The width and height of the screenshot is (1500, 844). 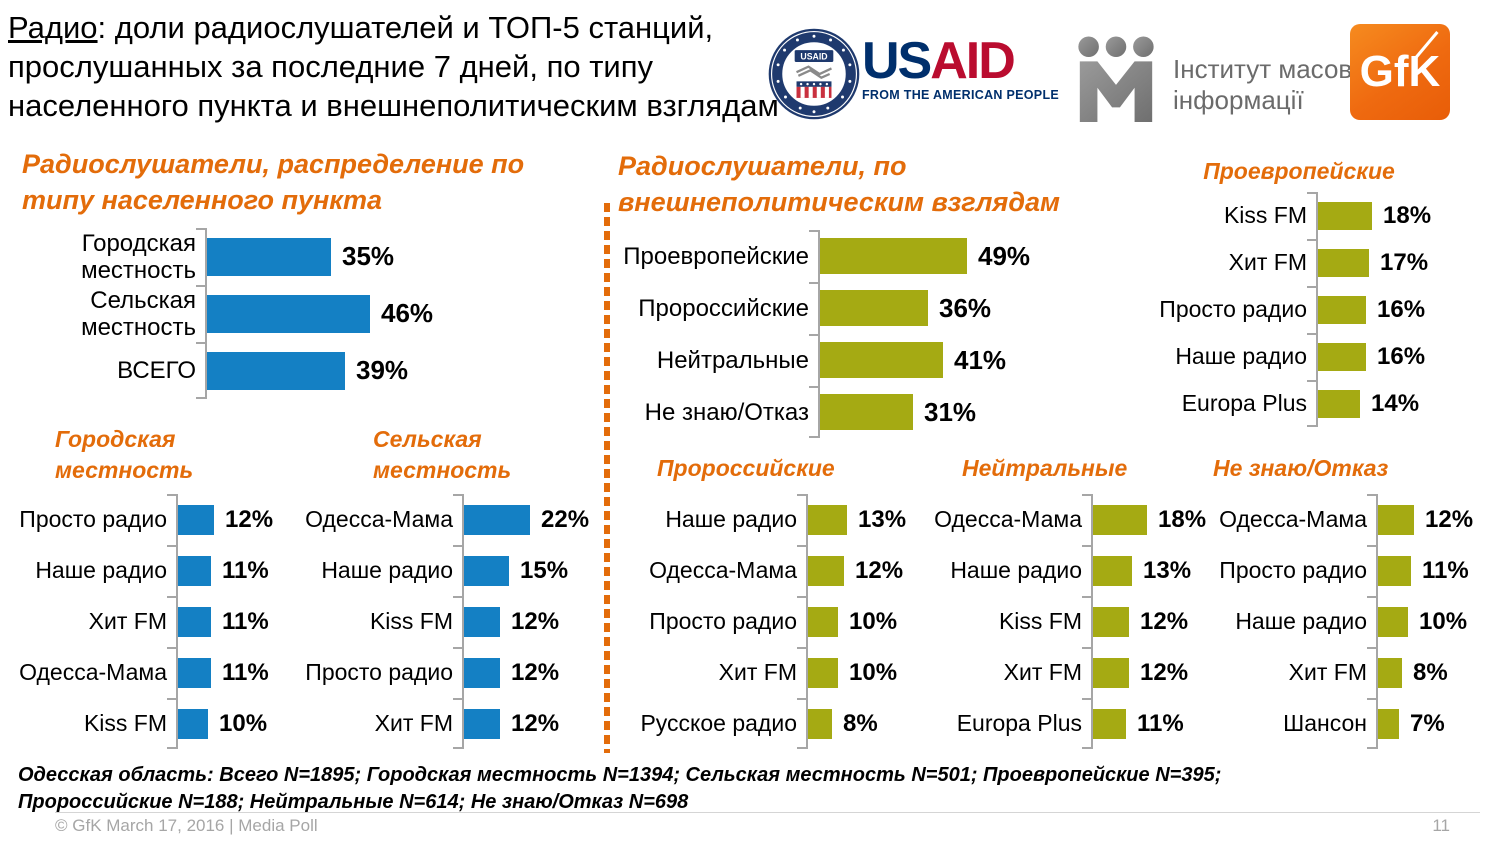 I want to click on bar-area: 7%, so click(x=1438, y=723).